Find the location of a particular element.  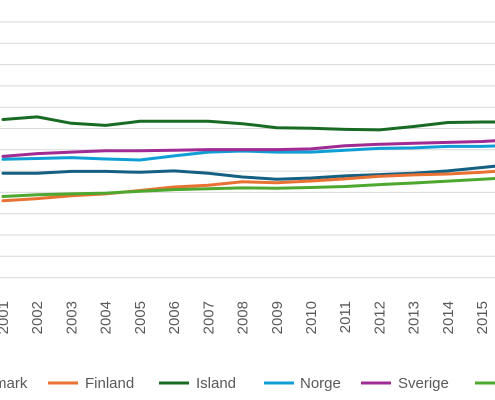

legend-label: mark is located at coordinates (14, 383).